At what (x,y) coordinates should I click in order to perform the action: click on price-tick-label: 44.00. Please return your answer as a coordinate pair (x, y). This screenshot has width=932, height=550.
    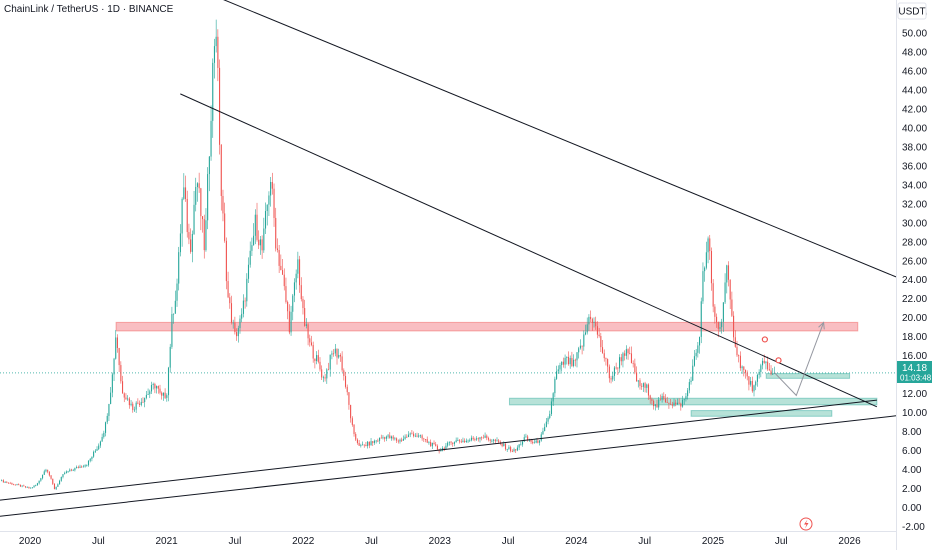
    Looking at the image, I should click on (914, 91).